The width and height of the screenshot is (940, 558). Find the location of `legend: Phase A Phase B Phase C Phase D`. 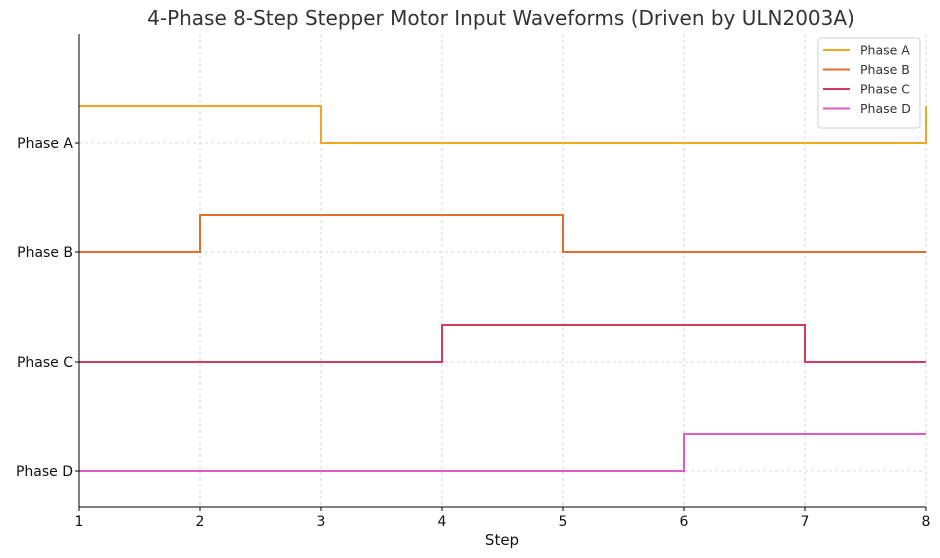

legend: Phase A Phase B Phase C Phase D is located at coordinates (869, 83).